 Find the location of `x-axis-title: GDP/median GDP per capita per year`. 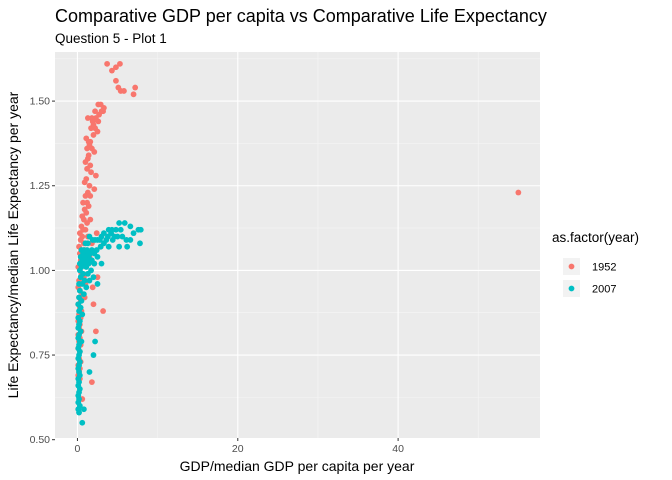

x-axis-title: GDP/median GDP per capita per year is located at coordinates (297, 466).